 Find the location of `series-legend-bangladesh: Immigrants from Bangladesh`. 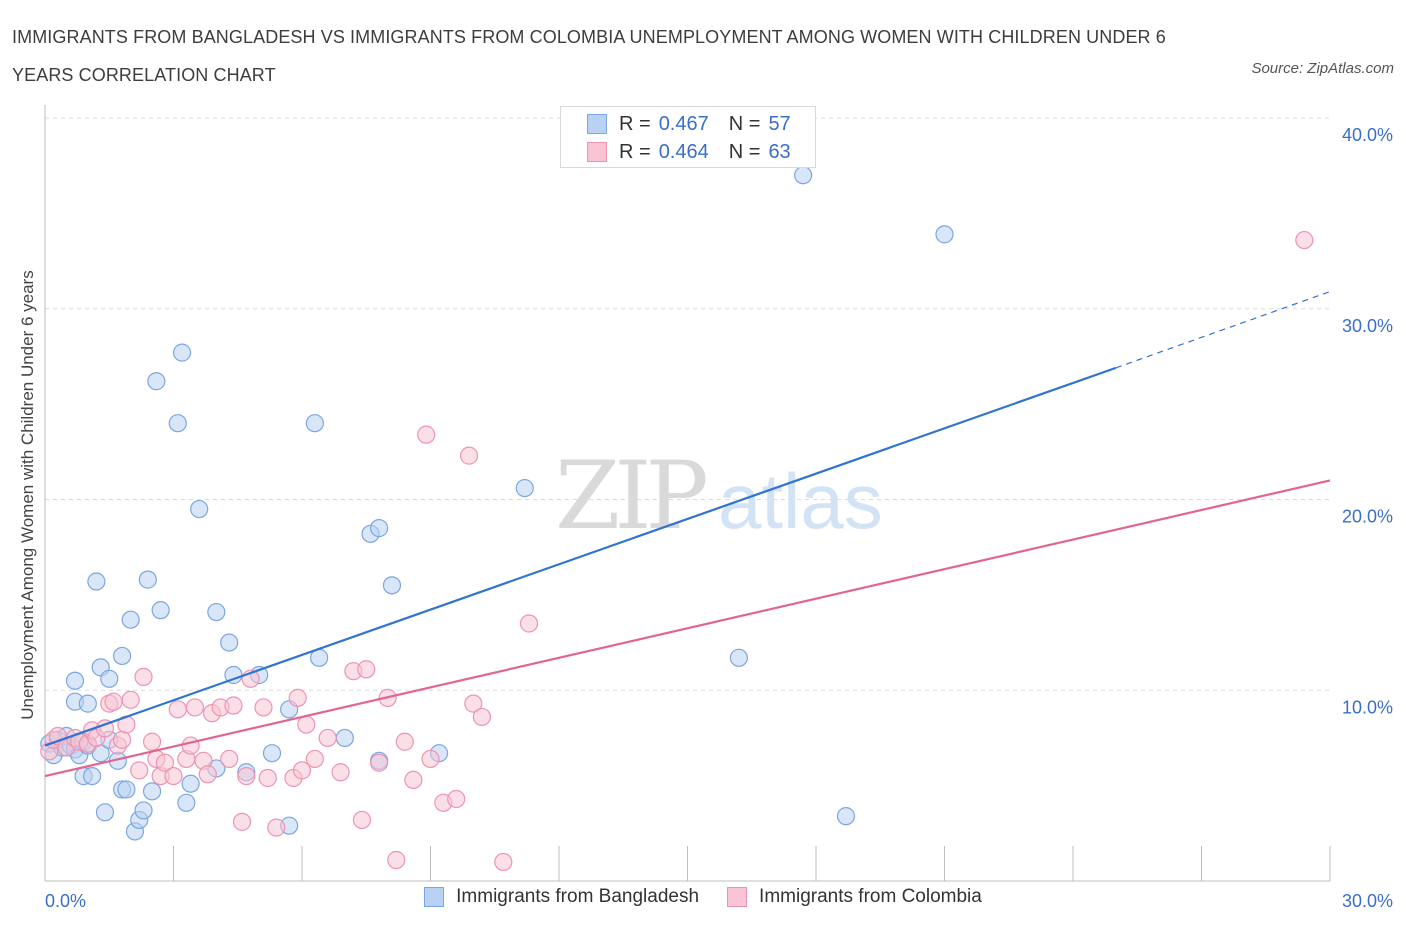

series-legend-bangladesh: Immigrants from Bangladesh is located at coordinates (561, 897).